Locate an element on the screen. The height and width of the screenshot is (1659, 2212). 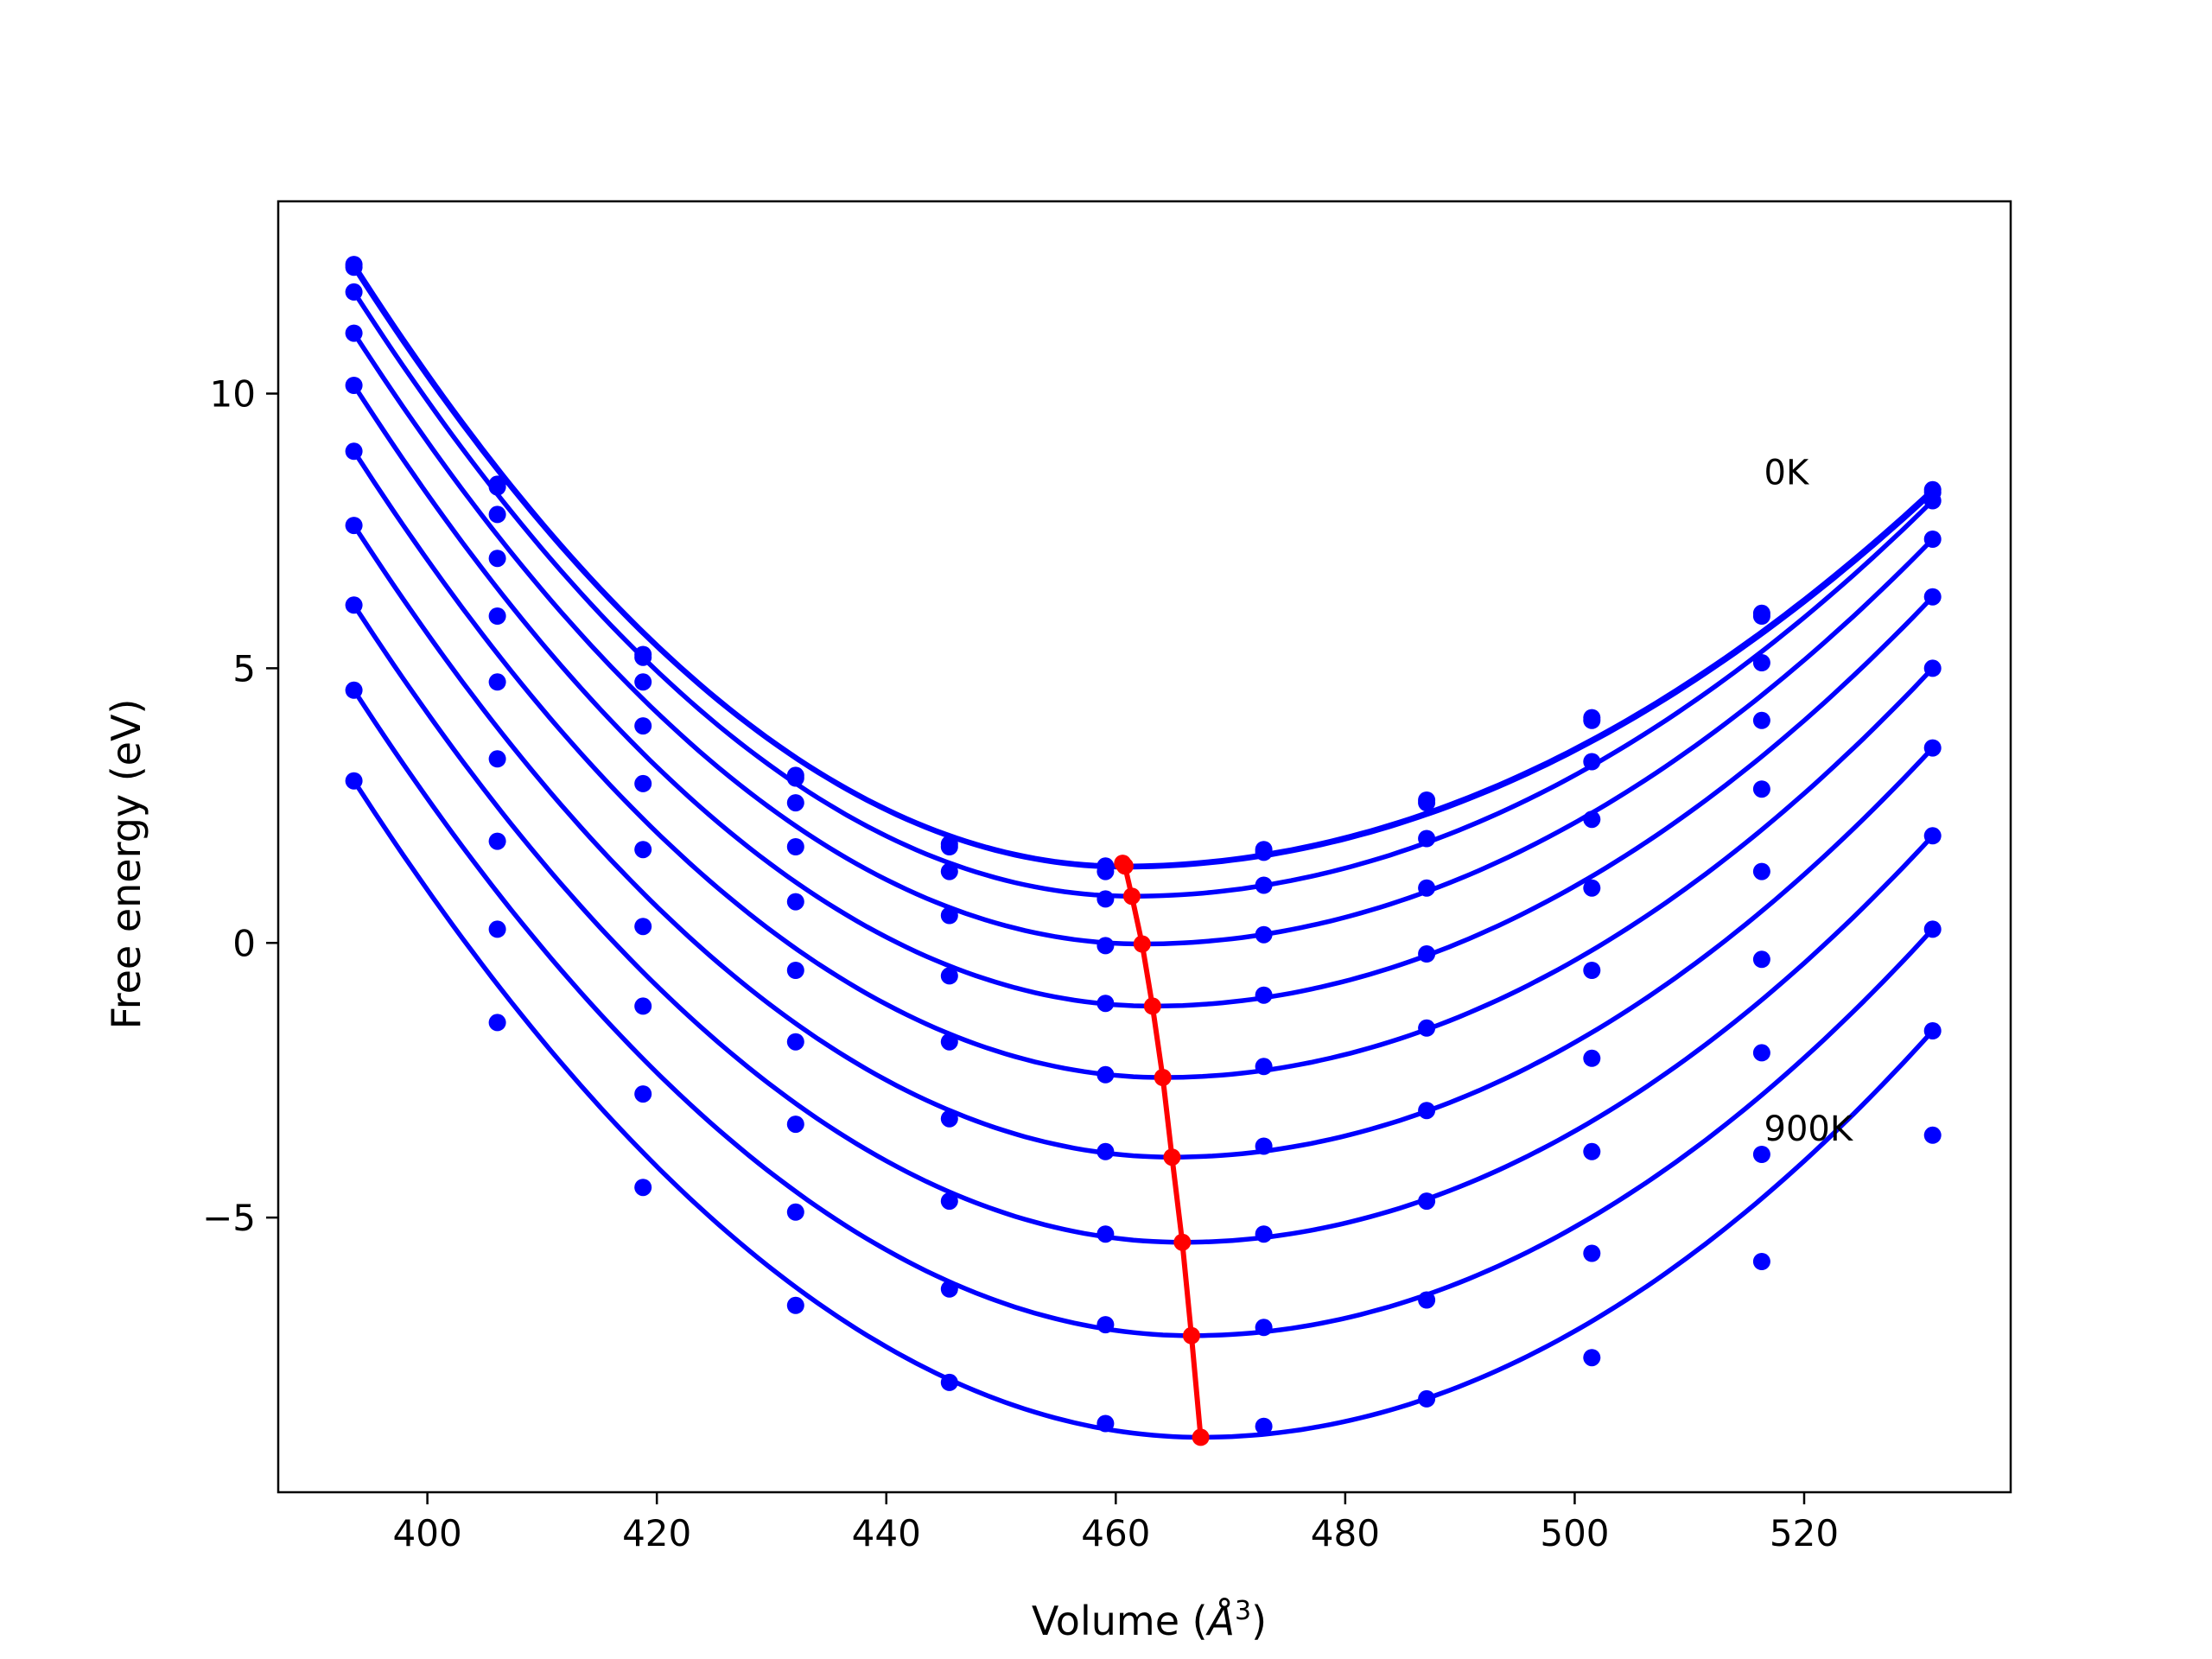
x-tick-label-480: 480 is located at coordinates (1345, 1533).